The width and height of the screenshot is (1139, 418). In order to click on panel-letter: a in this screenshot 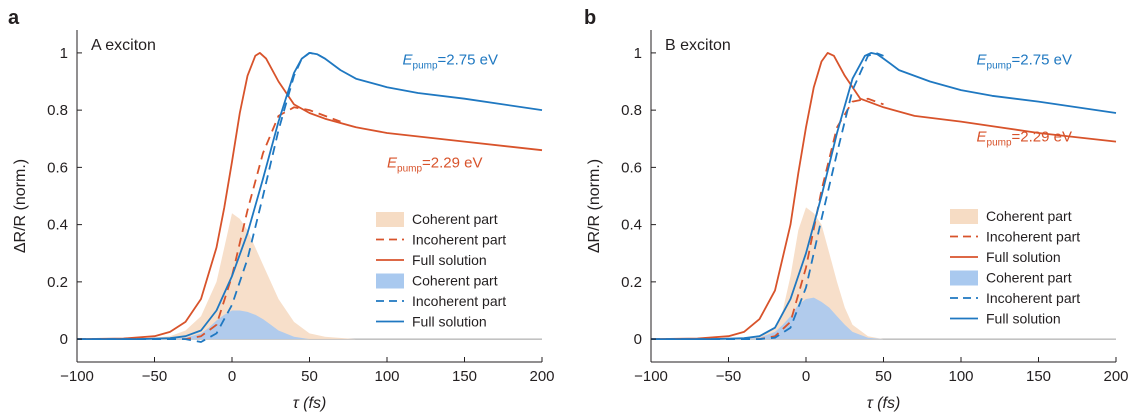, I will do `click(14, 18)`.